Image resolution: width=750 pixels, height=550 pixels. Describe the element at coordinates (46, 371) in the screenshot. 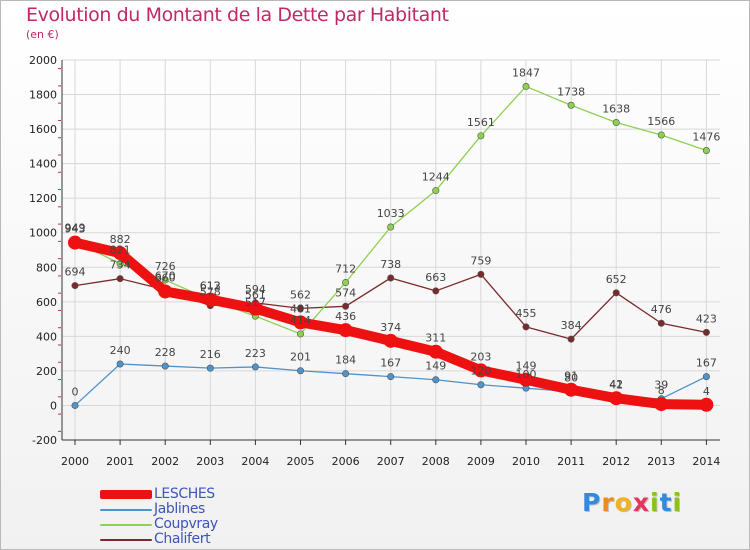

I see `y-tick-label: 200` at that location.